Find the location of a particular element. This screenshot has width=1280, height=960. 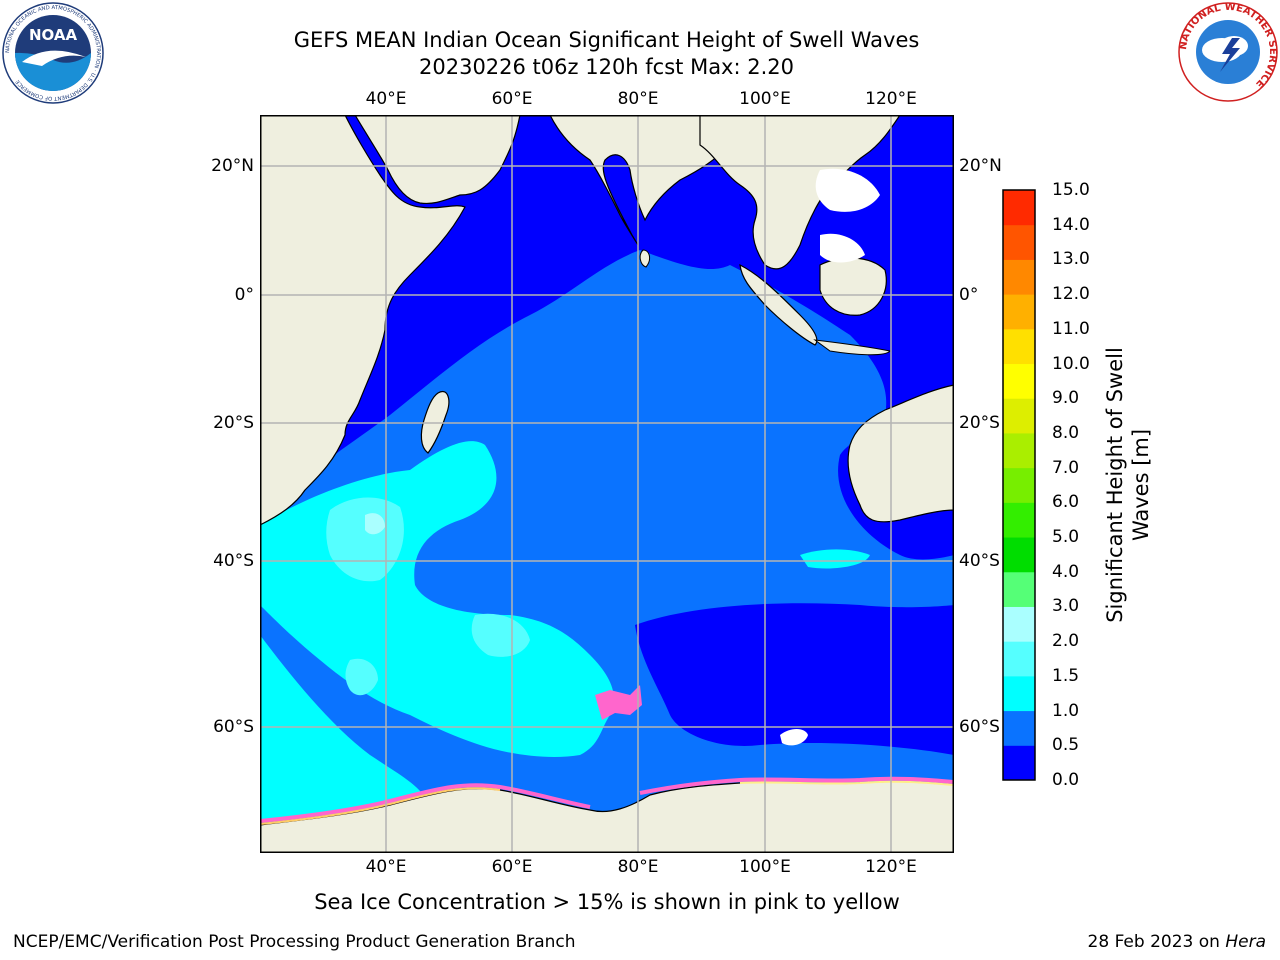

colorbar-tick-label: 0.5 is located at coordinates (1066, 745).